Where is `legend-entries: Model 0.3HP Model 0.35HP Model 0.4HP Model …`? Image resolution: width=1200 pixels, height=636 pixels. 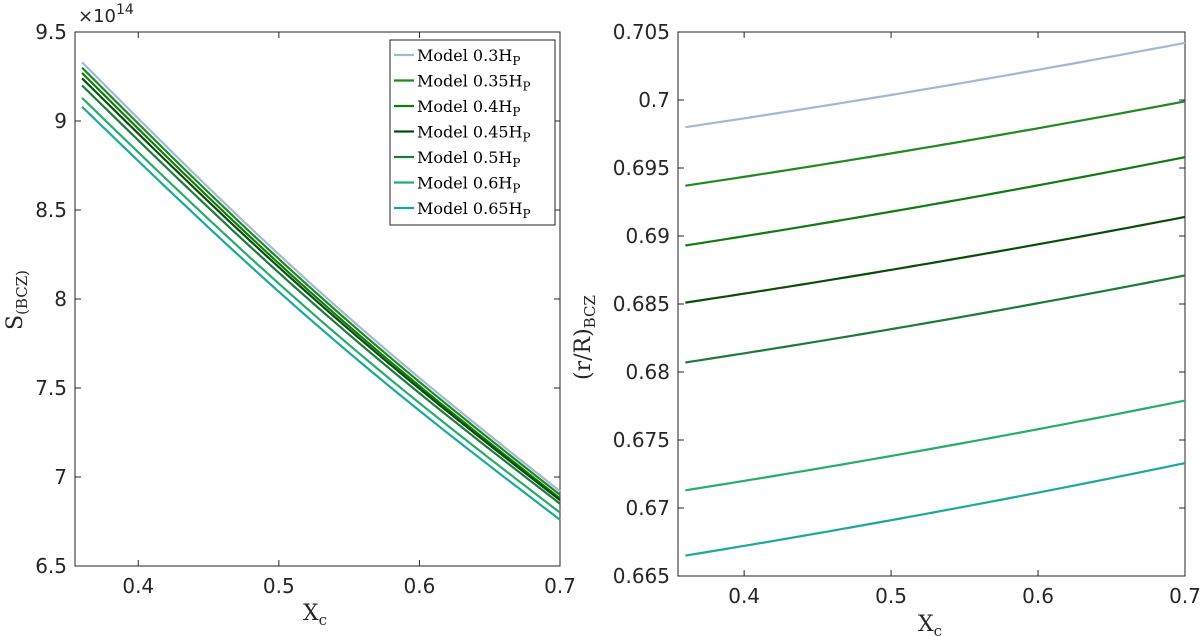 legend-entries: Model 0.3HP Model 0.35HP Model 0.4HP Model … is located at coordinates (462, 133).